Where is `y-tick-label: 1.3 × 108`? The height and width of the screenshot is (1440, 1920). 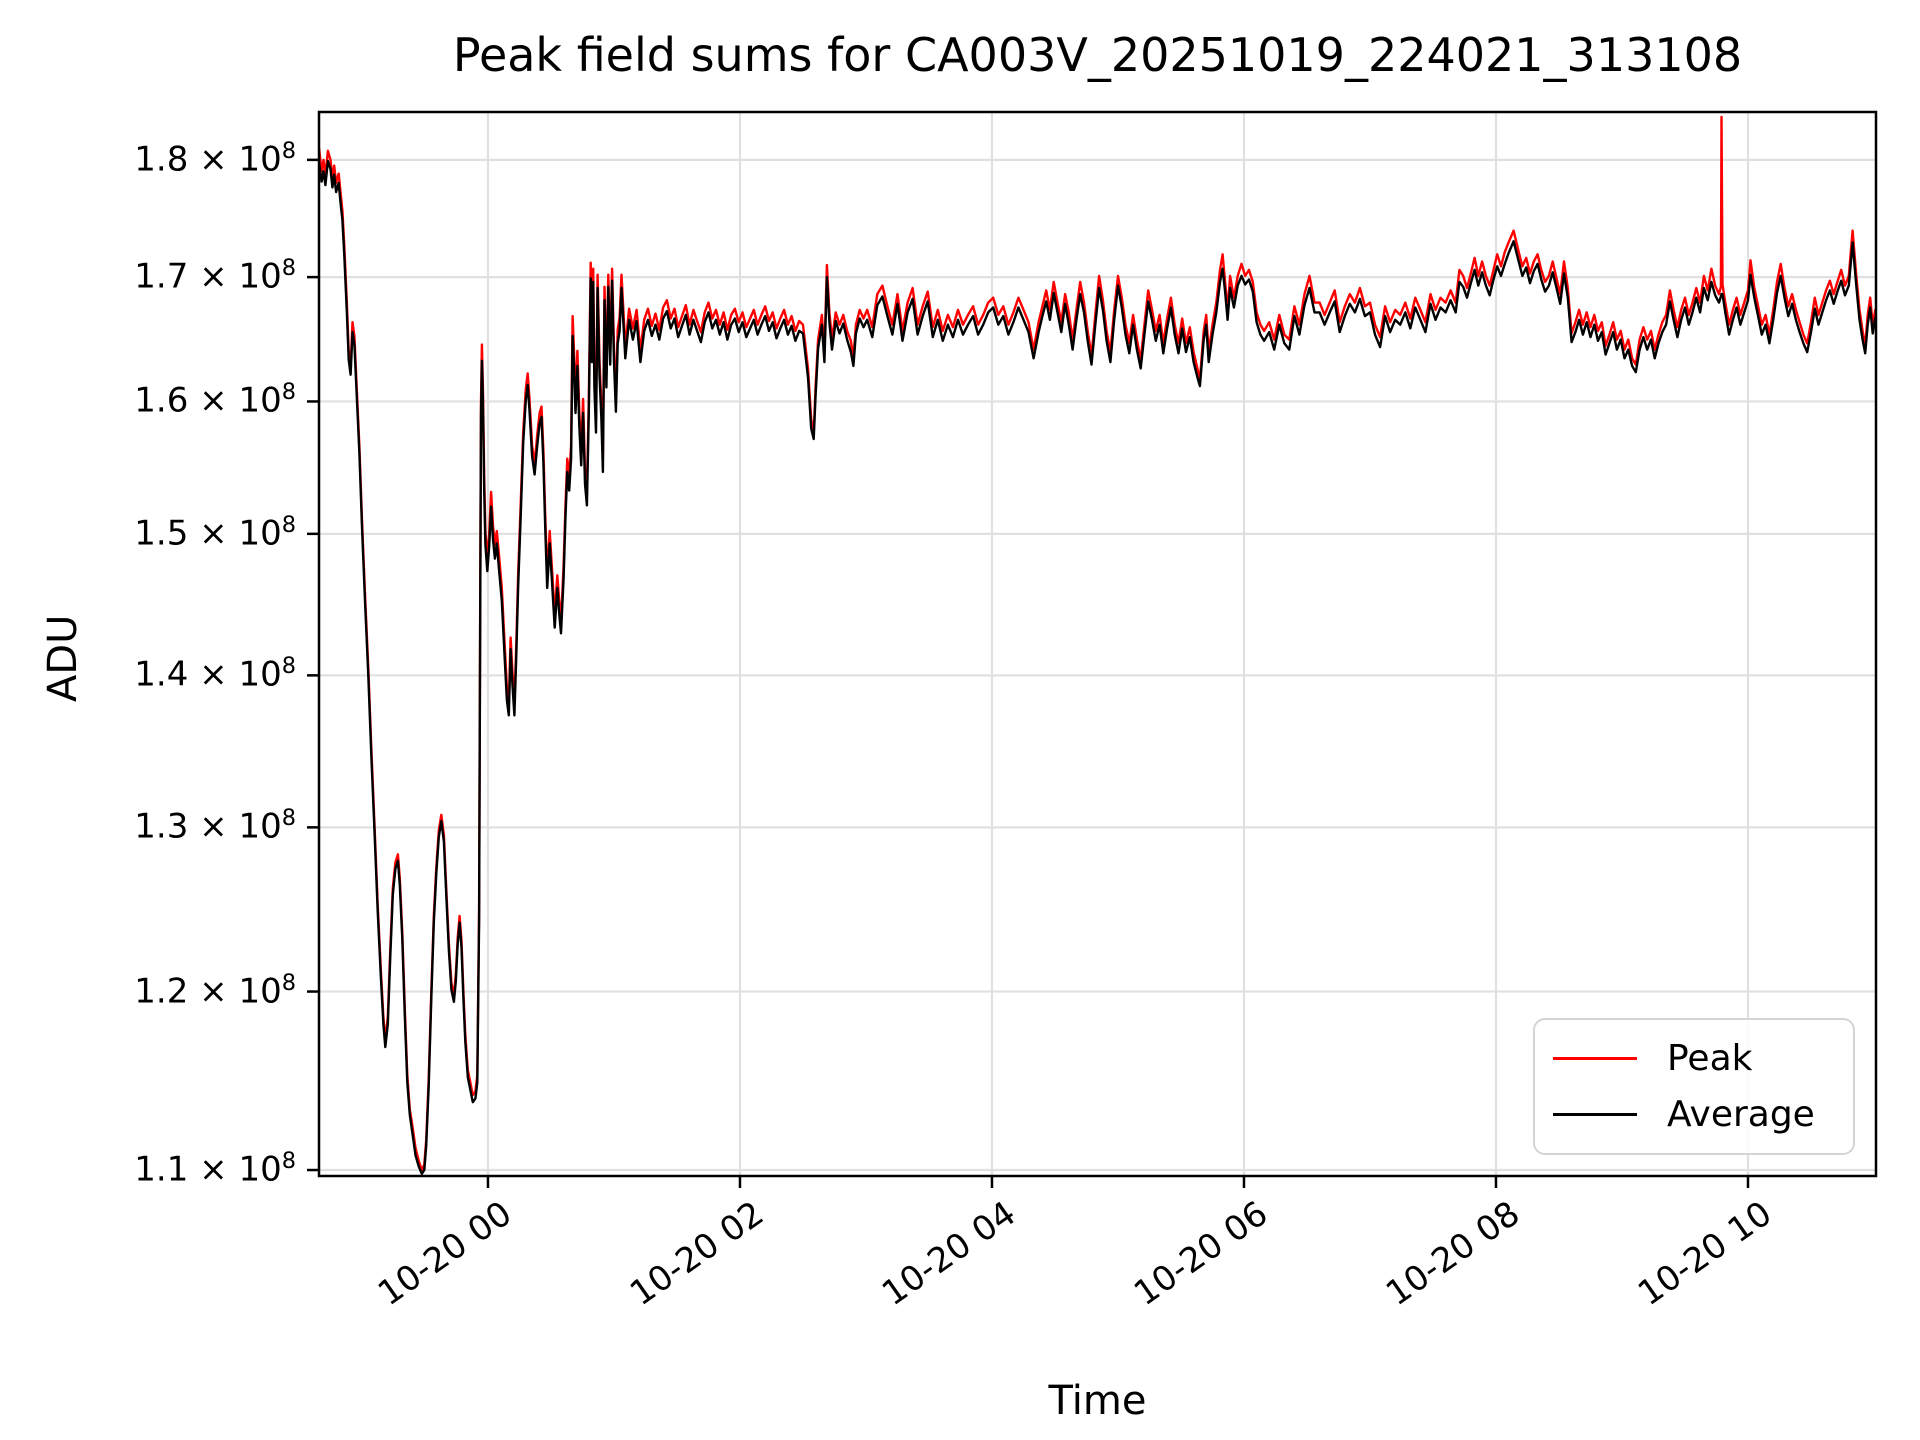 y-tick-label: 1.3 × 108 is located at coordinates (215, 826).